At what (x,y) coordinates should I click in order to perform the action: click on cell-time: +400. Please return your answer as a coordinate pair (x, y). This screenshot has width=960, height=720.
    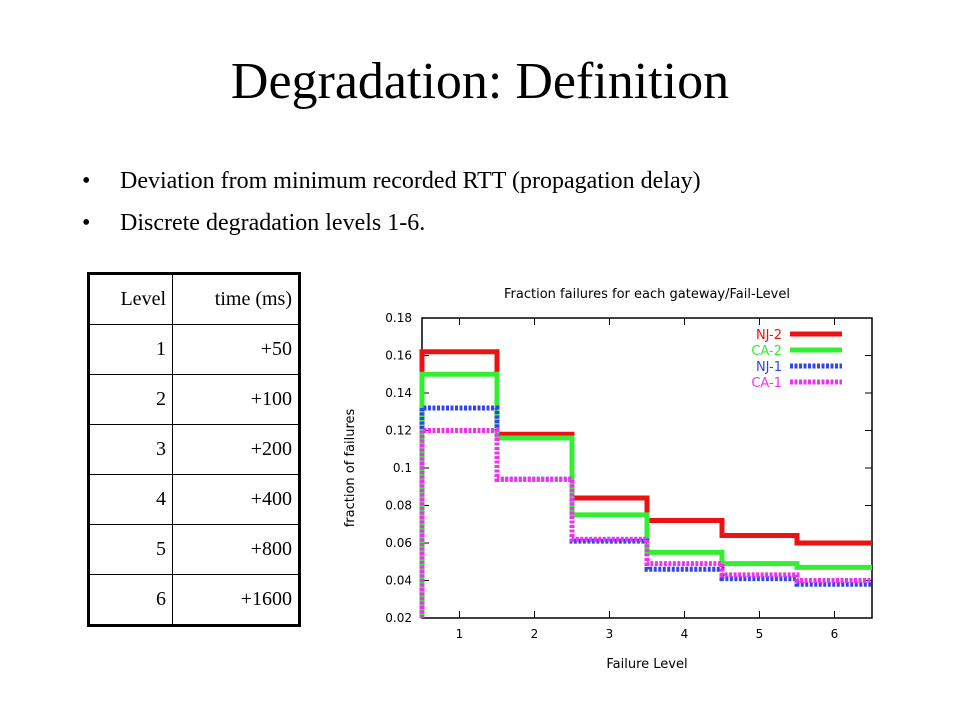
    Looking at the image, I should click on (236, 499).